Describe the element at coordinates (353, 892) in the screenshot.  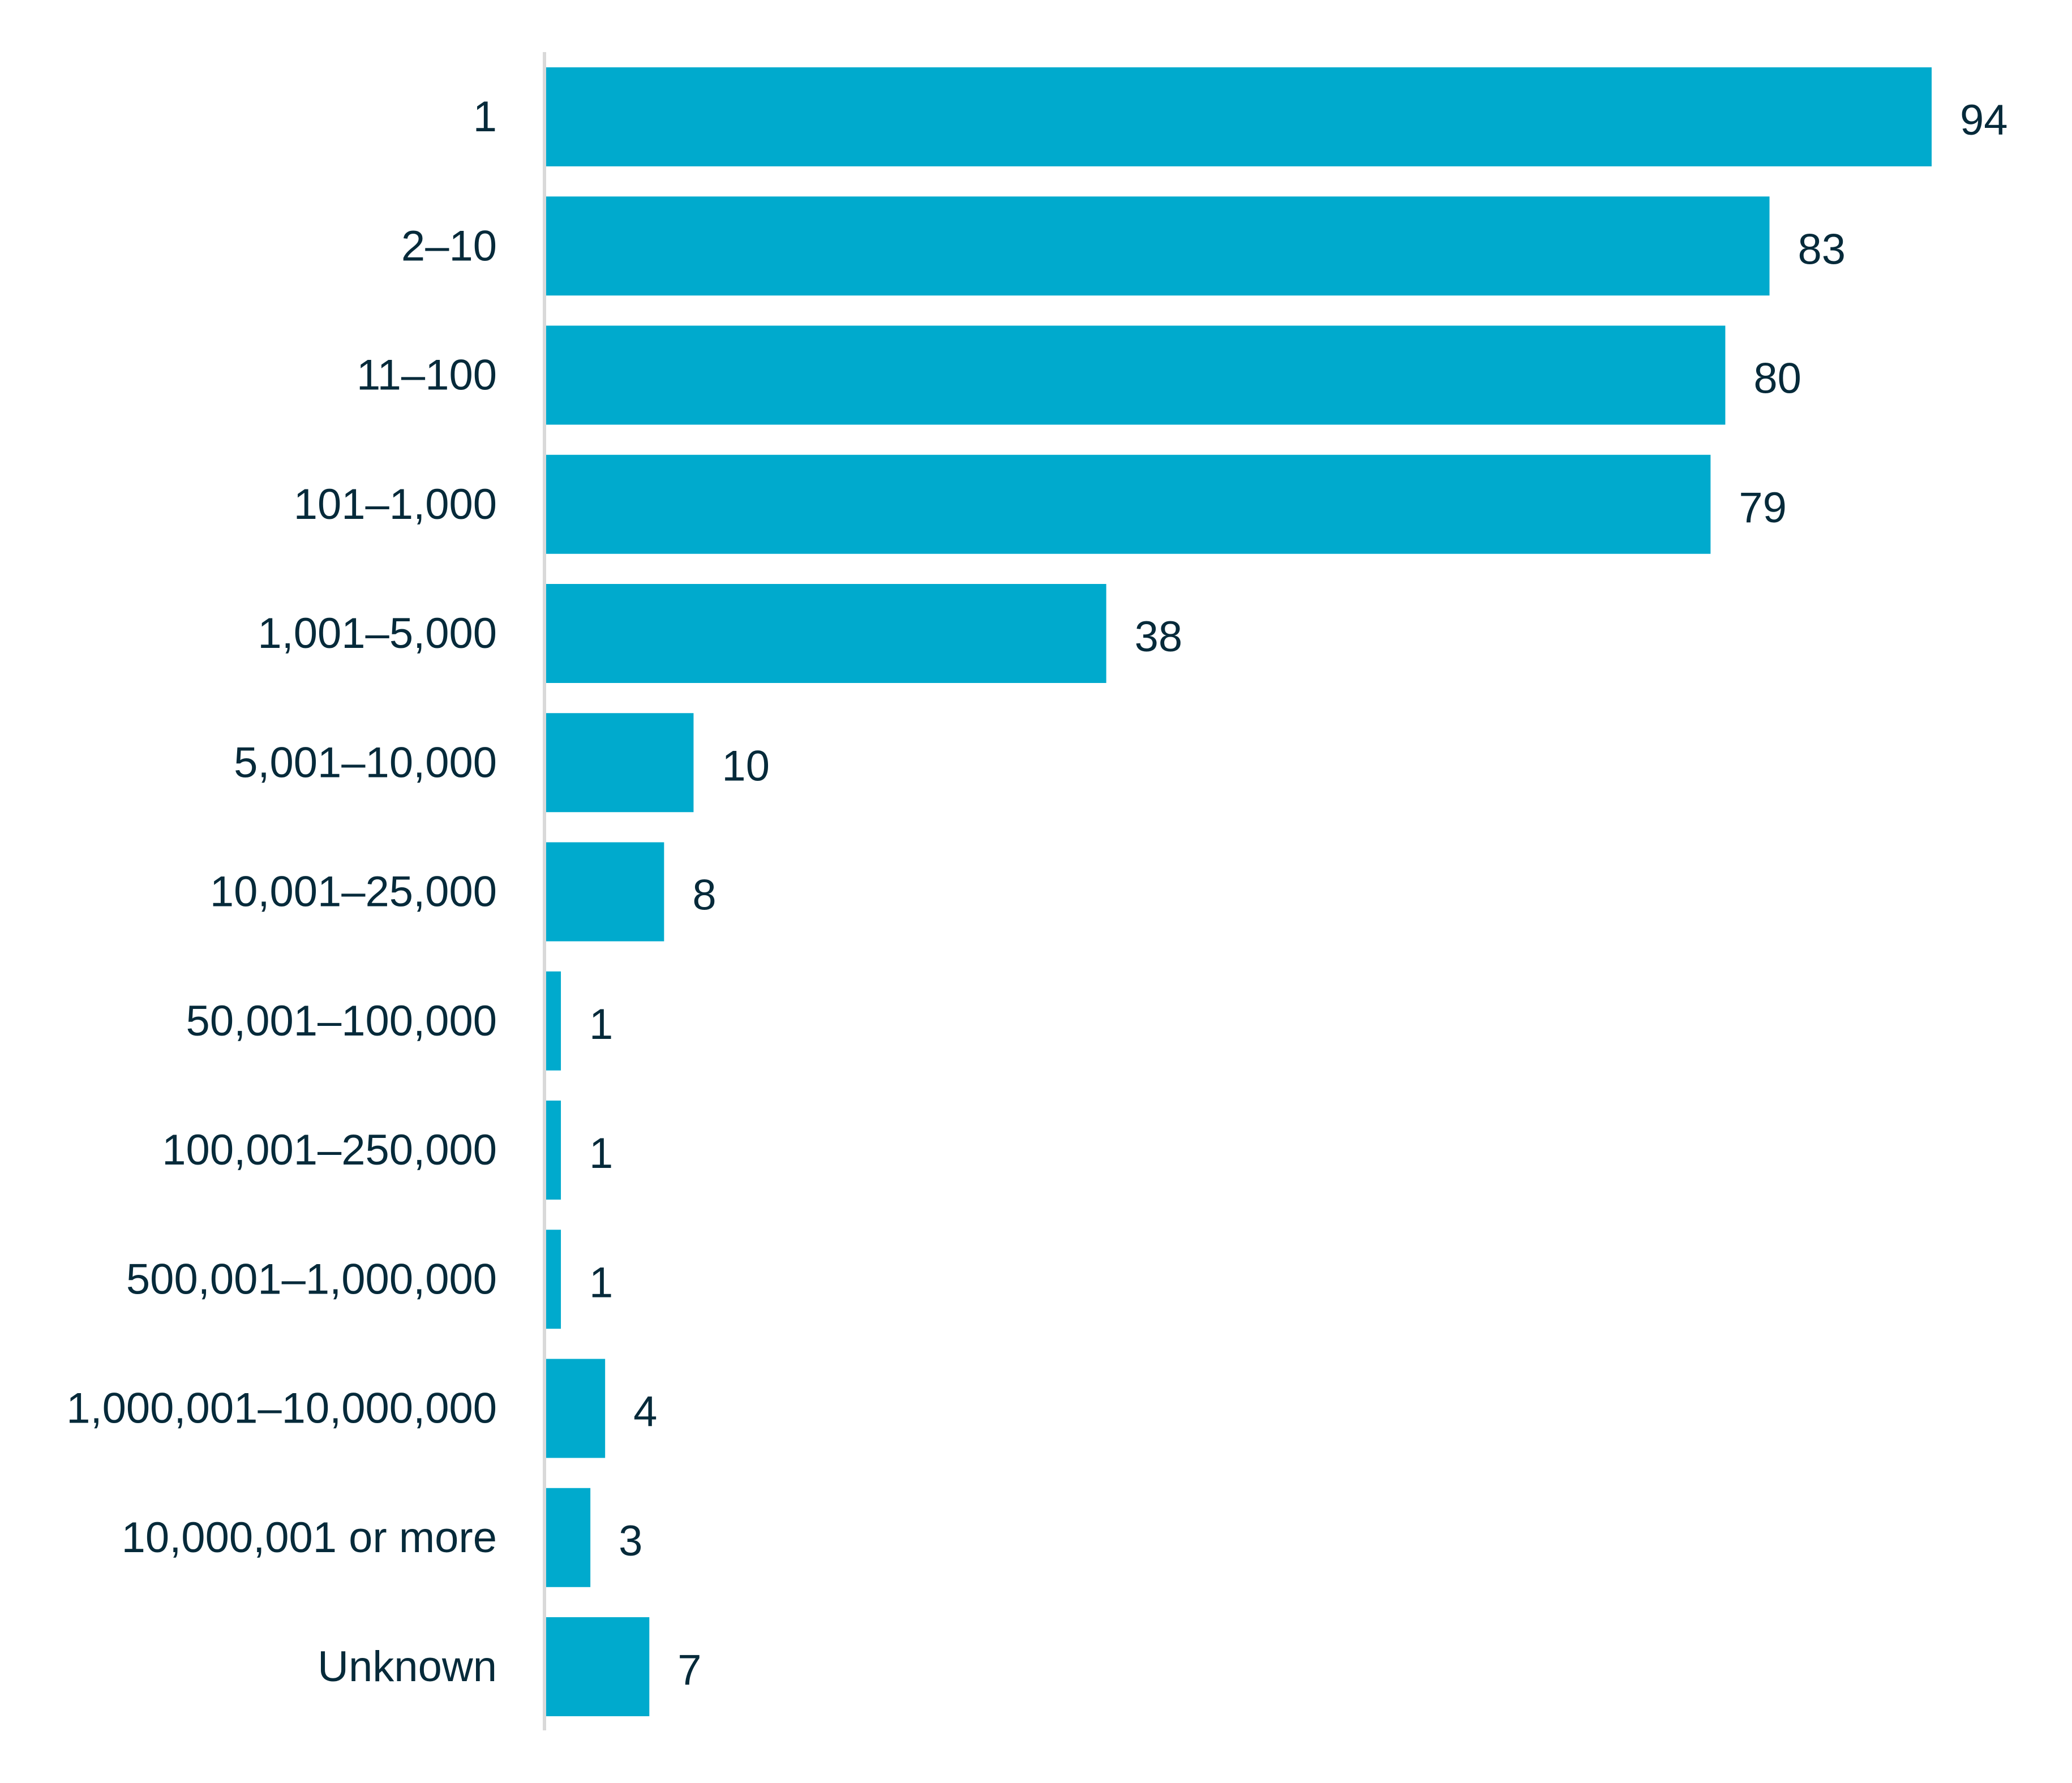
I see `category-label: 10,001–25,000` at that location.